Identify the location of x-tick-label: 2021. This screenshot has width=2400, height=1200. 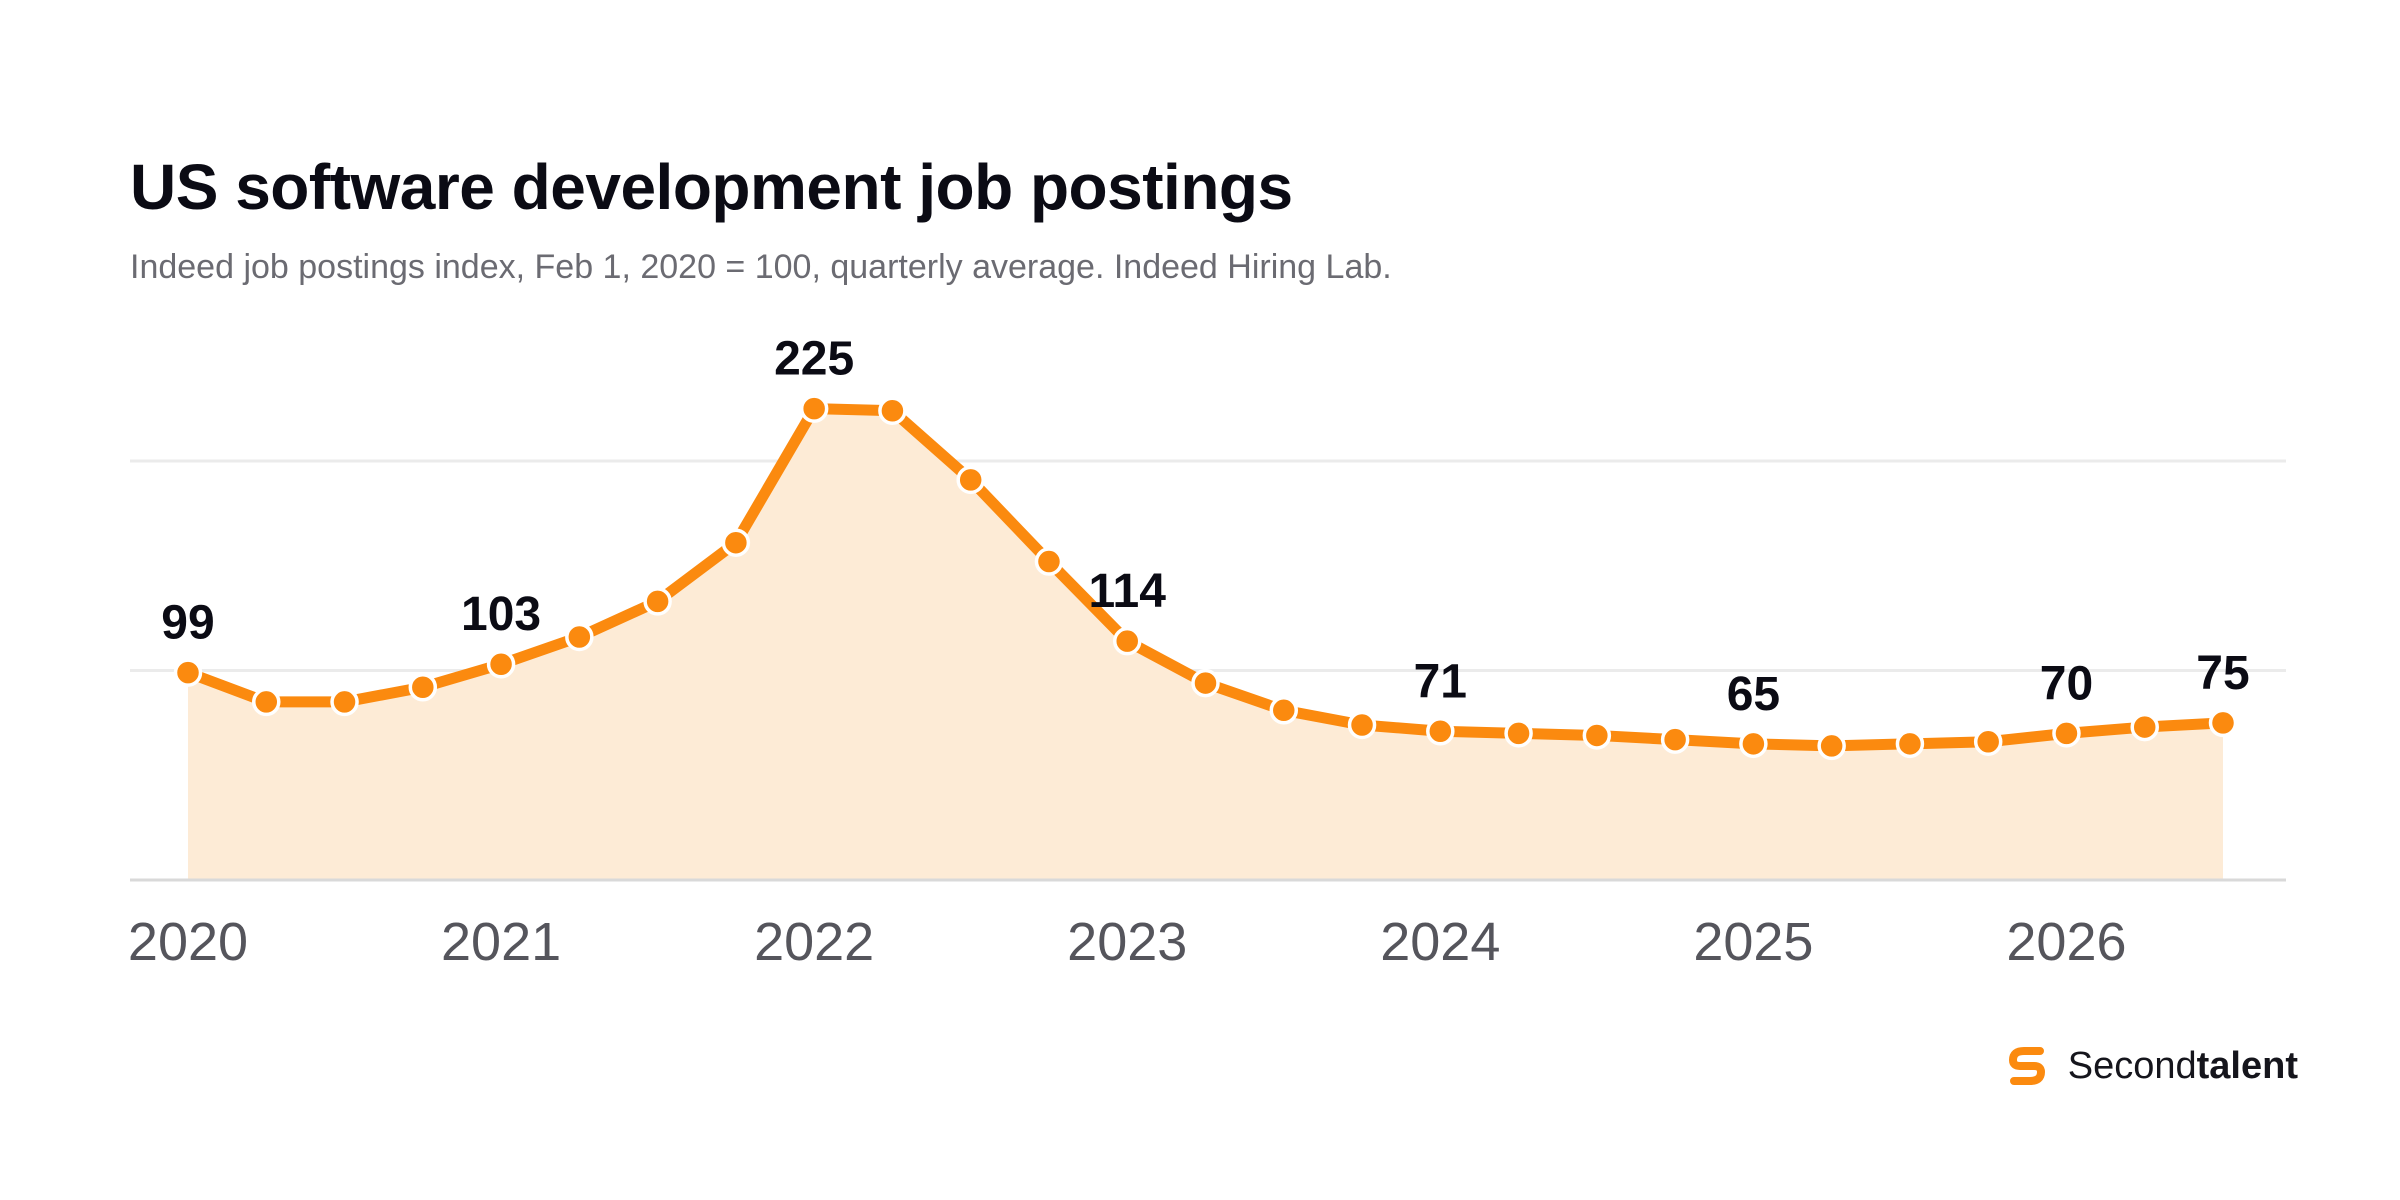
(501, 942).